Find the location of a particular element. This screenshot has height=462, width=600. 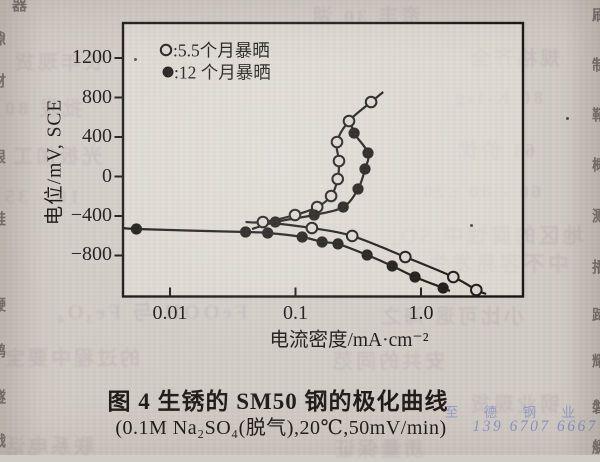

legend-open-circle-icon is located at coordinates (166, 50).